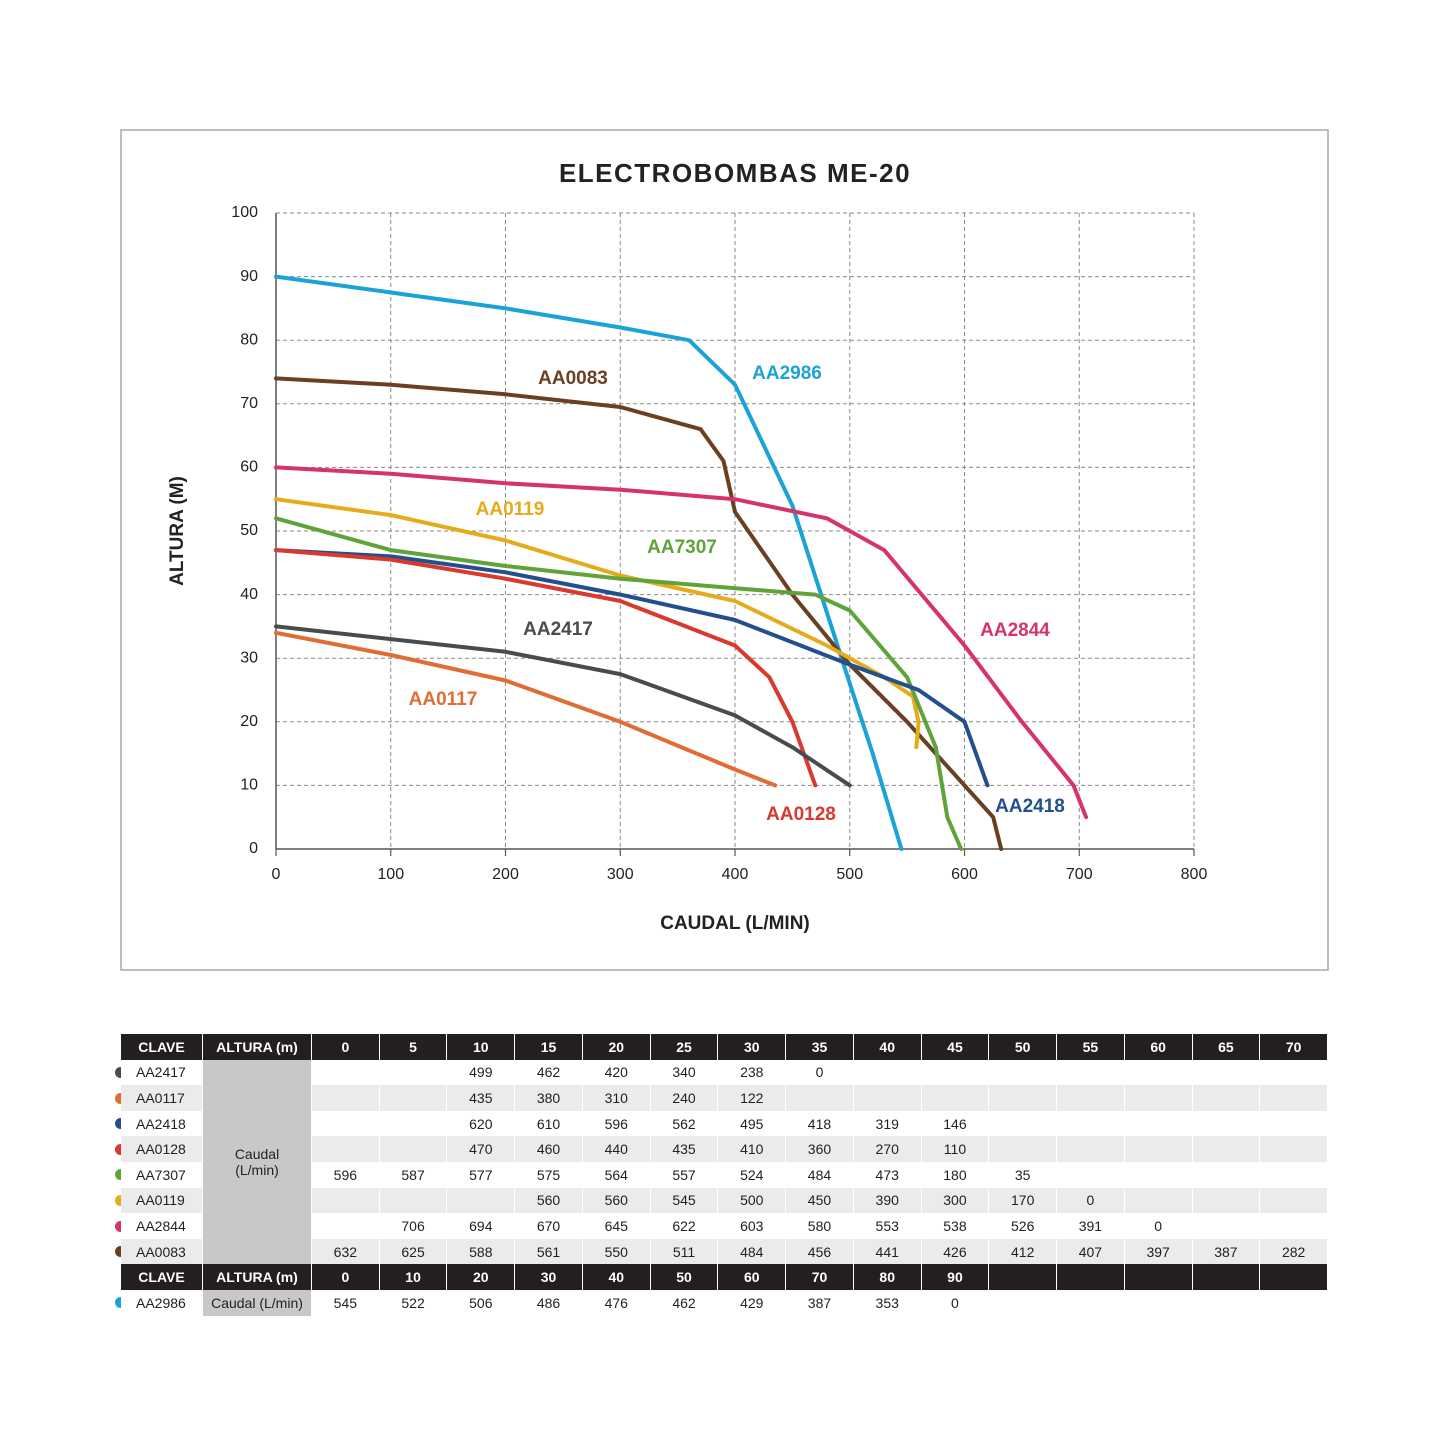 The image size is (1445, 1445). What do you see at coordinates (1158, 1251) in the screenshot?
I see `table-value: 397` at bounding box center [1158, 1251].